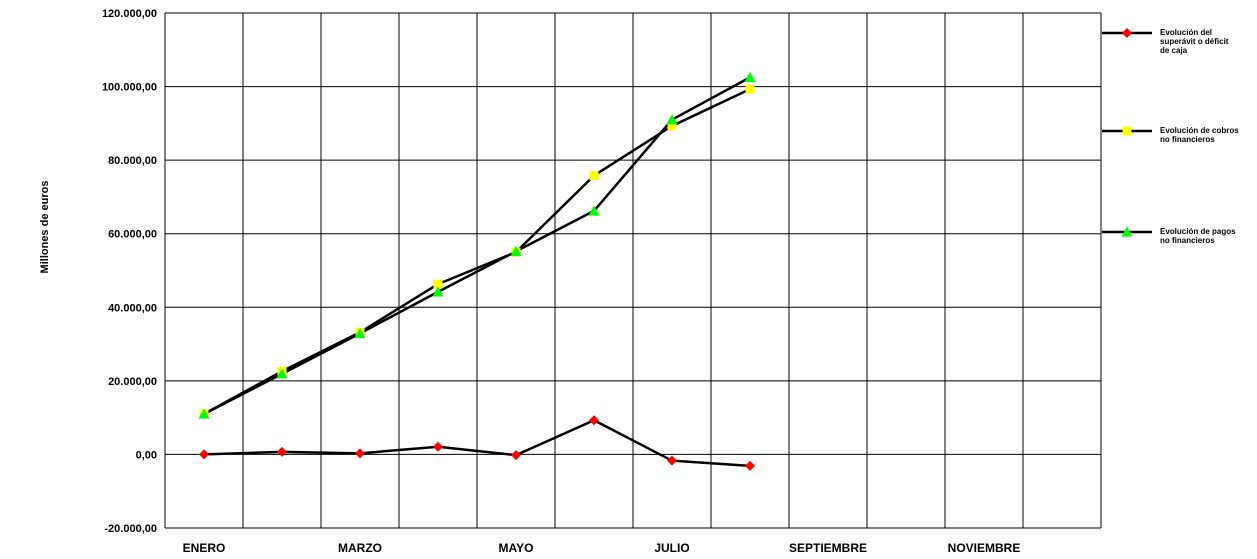 This screenshot has height=559, width=1257. I want to click on y-axis-title-group: Millones de euros, so click(45, 227).